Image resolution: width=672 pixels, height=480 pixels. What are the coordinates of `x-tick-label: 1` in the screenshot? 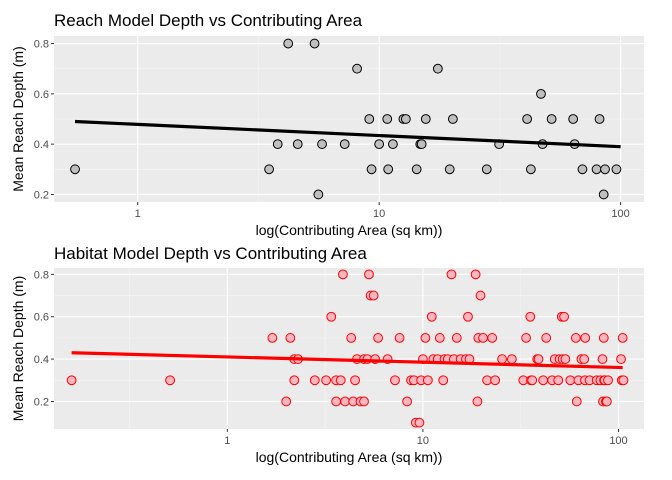 It's located at (138, 214).